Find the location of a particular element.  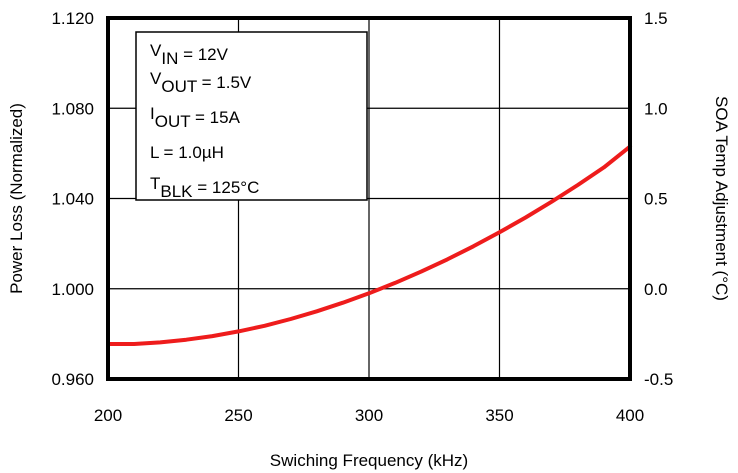

y-tick-label: 0.960 is located at coordinates (72, 379).